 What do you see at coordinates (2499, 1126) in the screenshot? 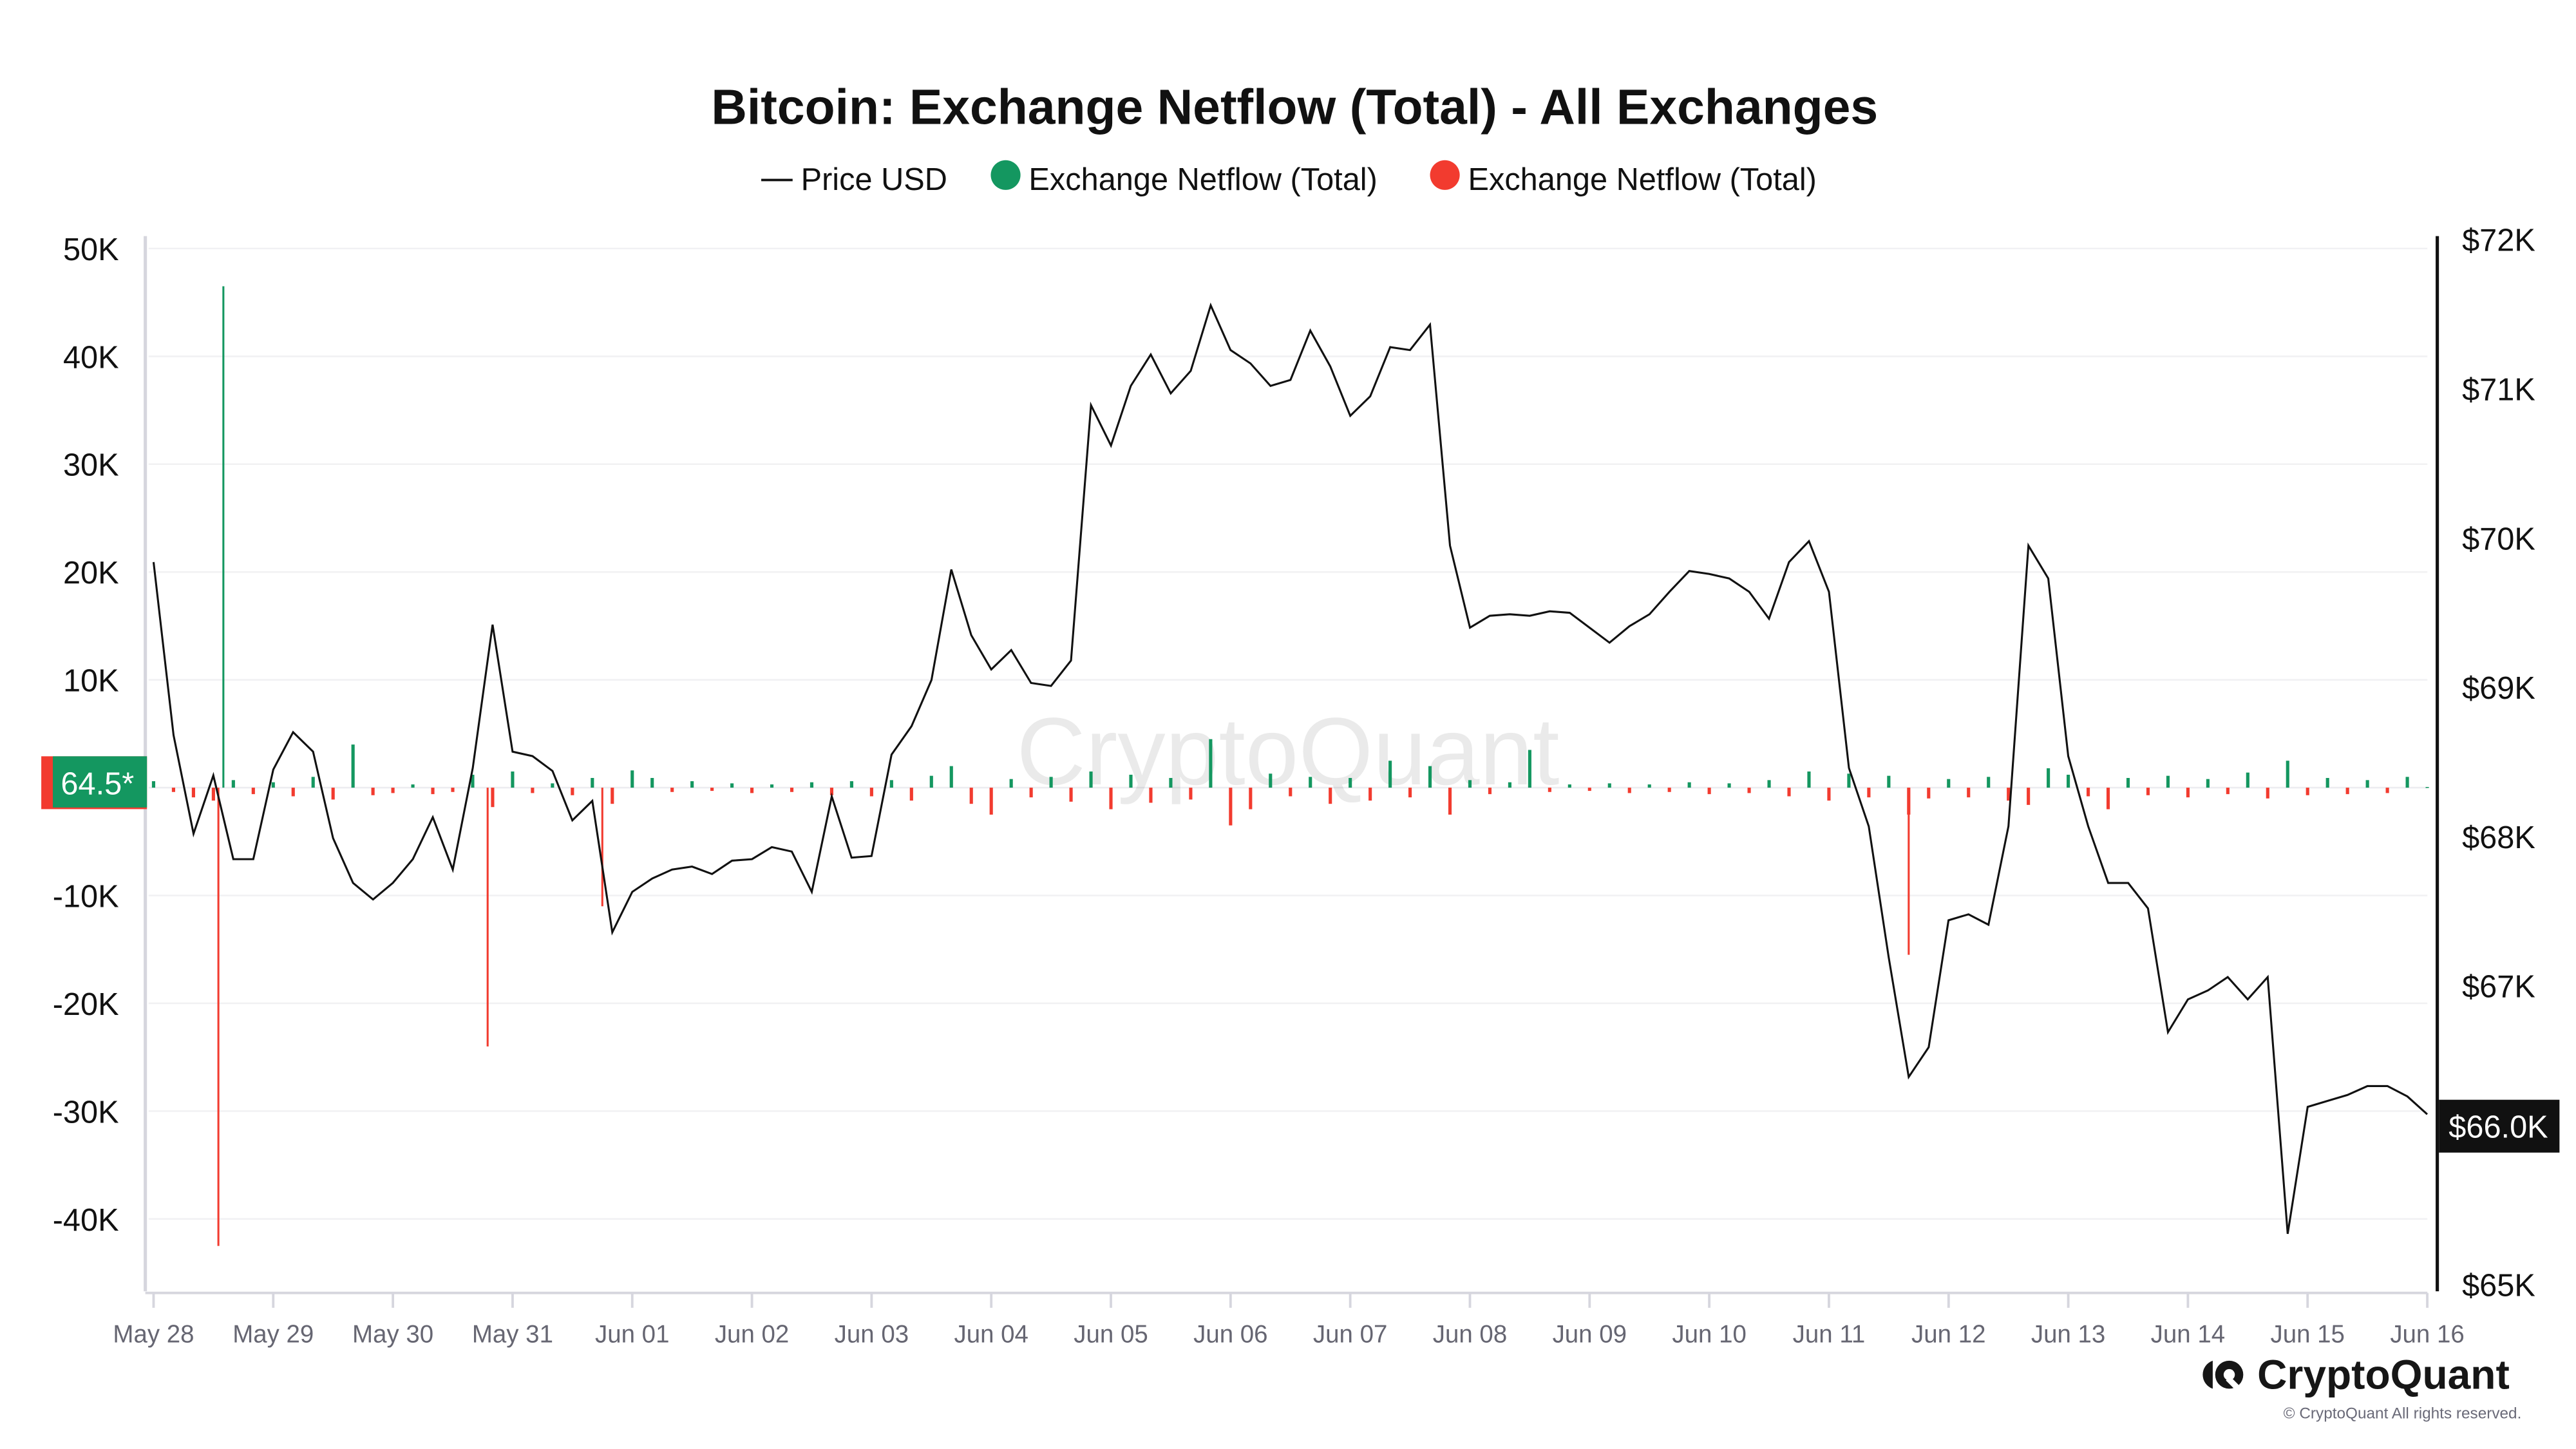
I see `current-price-label: $66.0K` at bounding box center [2499, 1126].